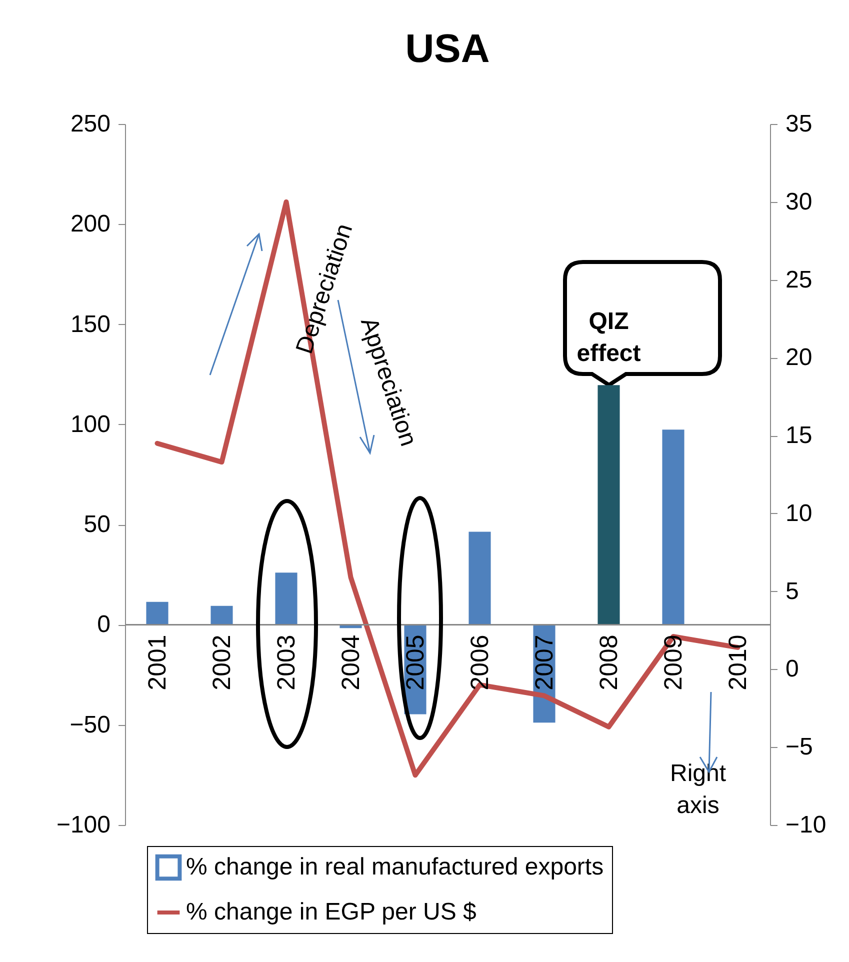 Image resolution: width=849 pixels, height=962 pixels. Describe the element at coordinates (90, 724) in the screenshot. I see `y-tick-label: −50` at that location.